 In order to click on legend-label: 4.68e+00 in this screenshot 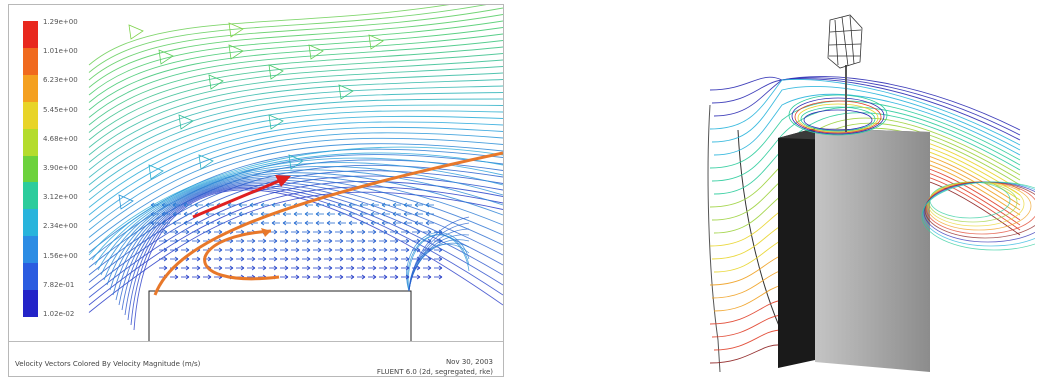, I will do `click(60, 138)`.